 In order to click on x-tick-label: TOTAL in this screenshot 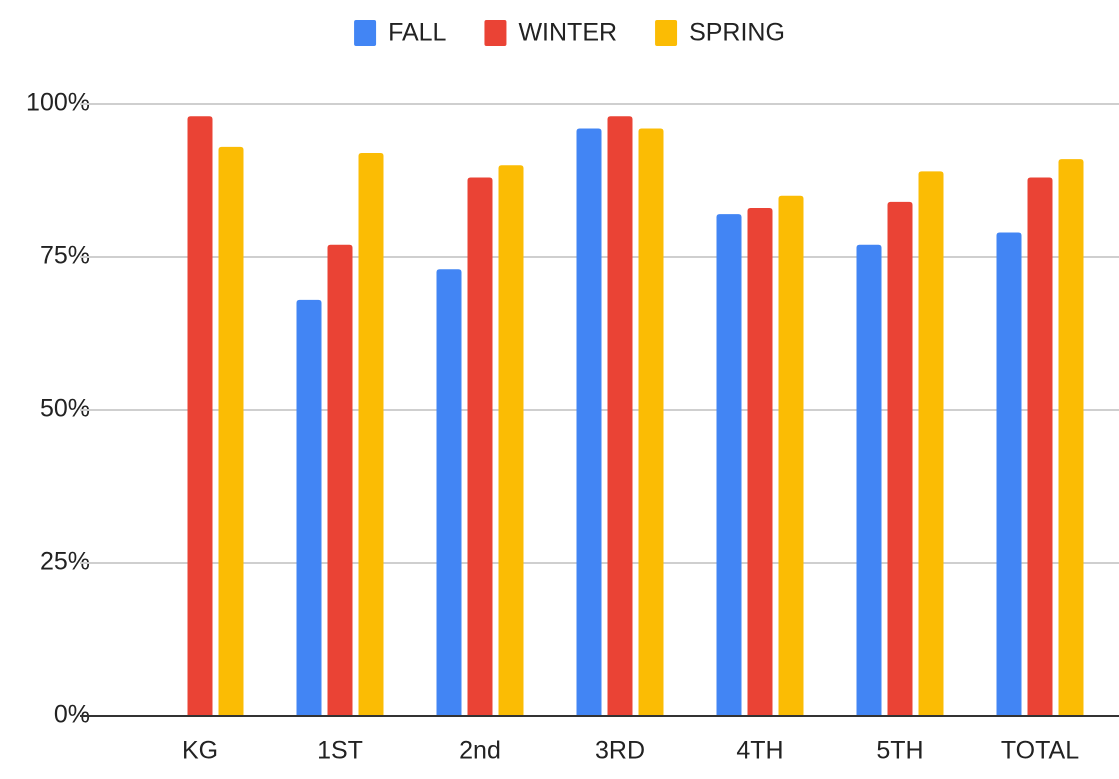, I will do `click(1040, 751)`.